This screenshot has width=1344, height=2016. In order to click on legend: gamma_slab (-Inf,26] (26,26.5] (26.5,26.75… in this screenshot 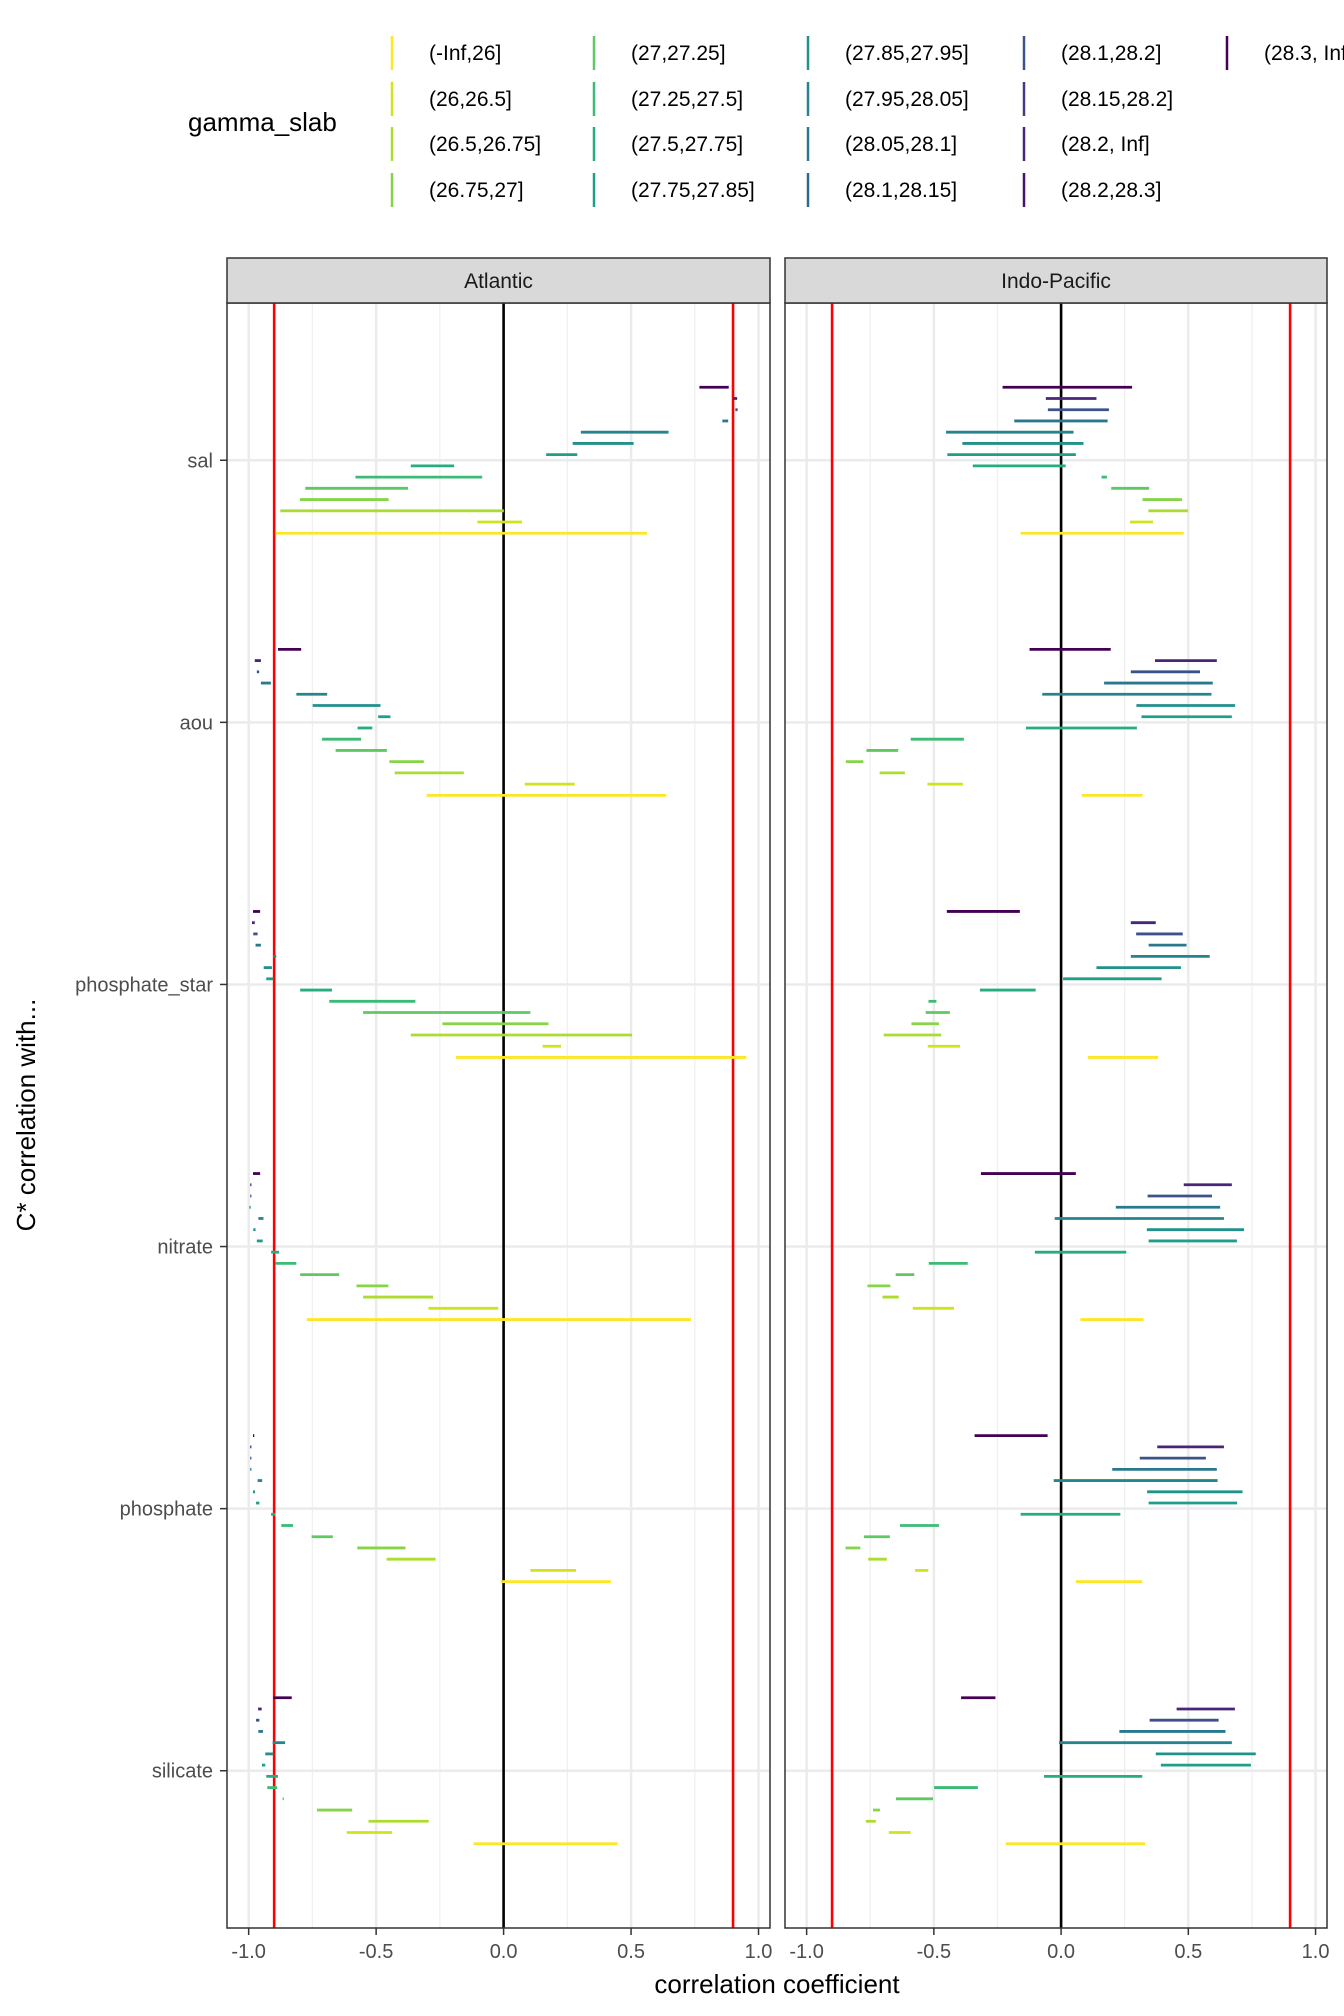, I will do `click(766, 121)`.